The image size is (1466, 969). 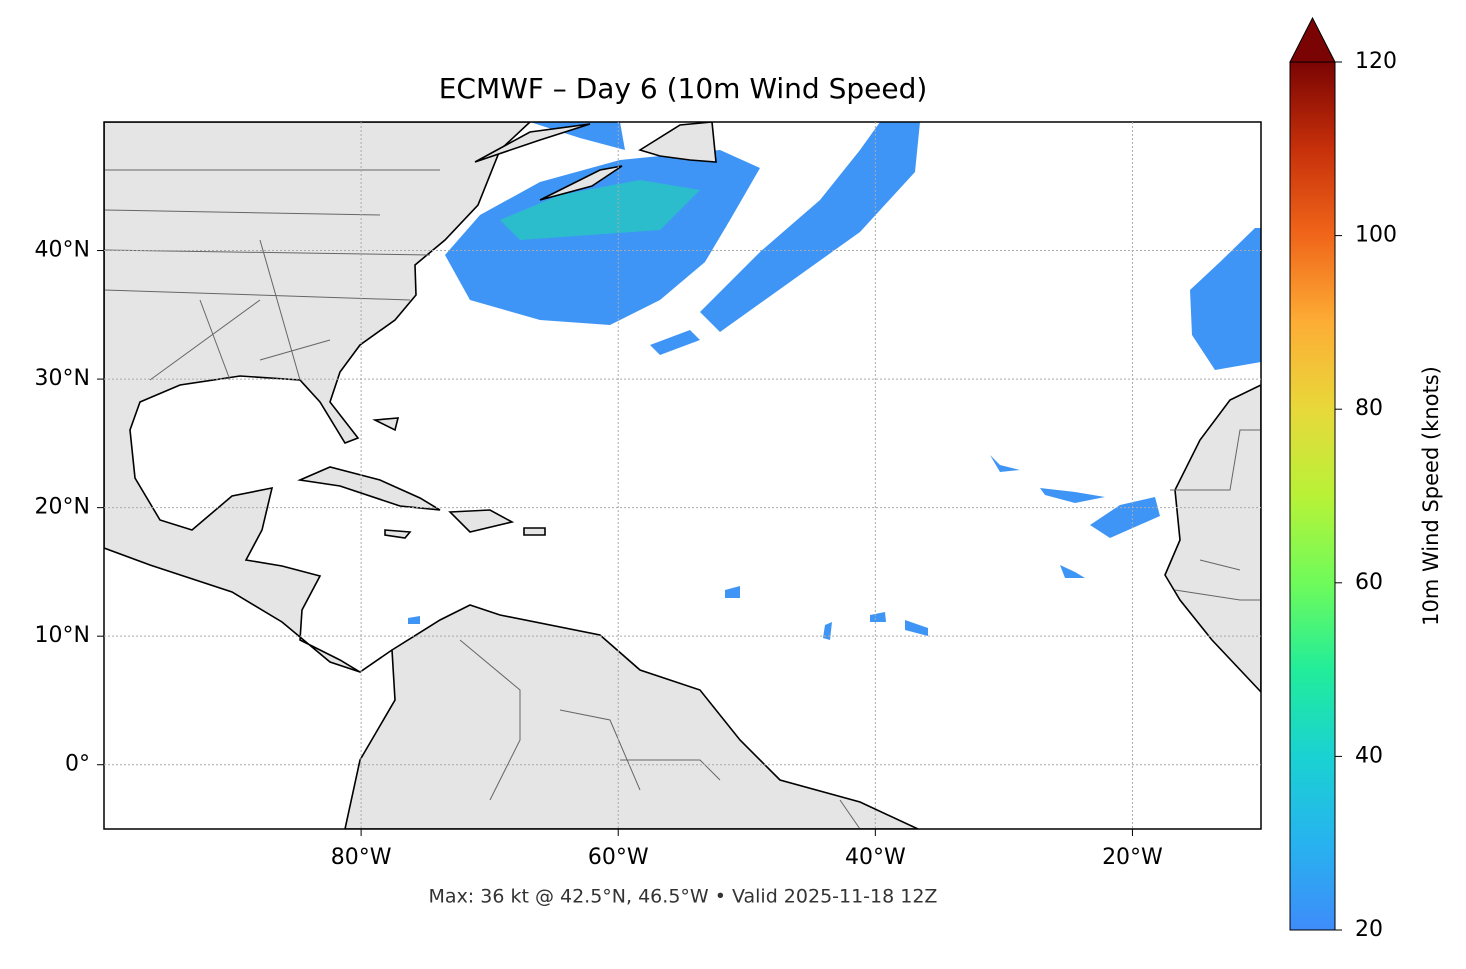 What do you see at coordinates (683, 88) in the screenshot?
I see `map-title: ECMWF – Day 6 (10m Wind Speed)` at bounding box center [683, 88].